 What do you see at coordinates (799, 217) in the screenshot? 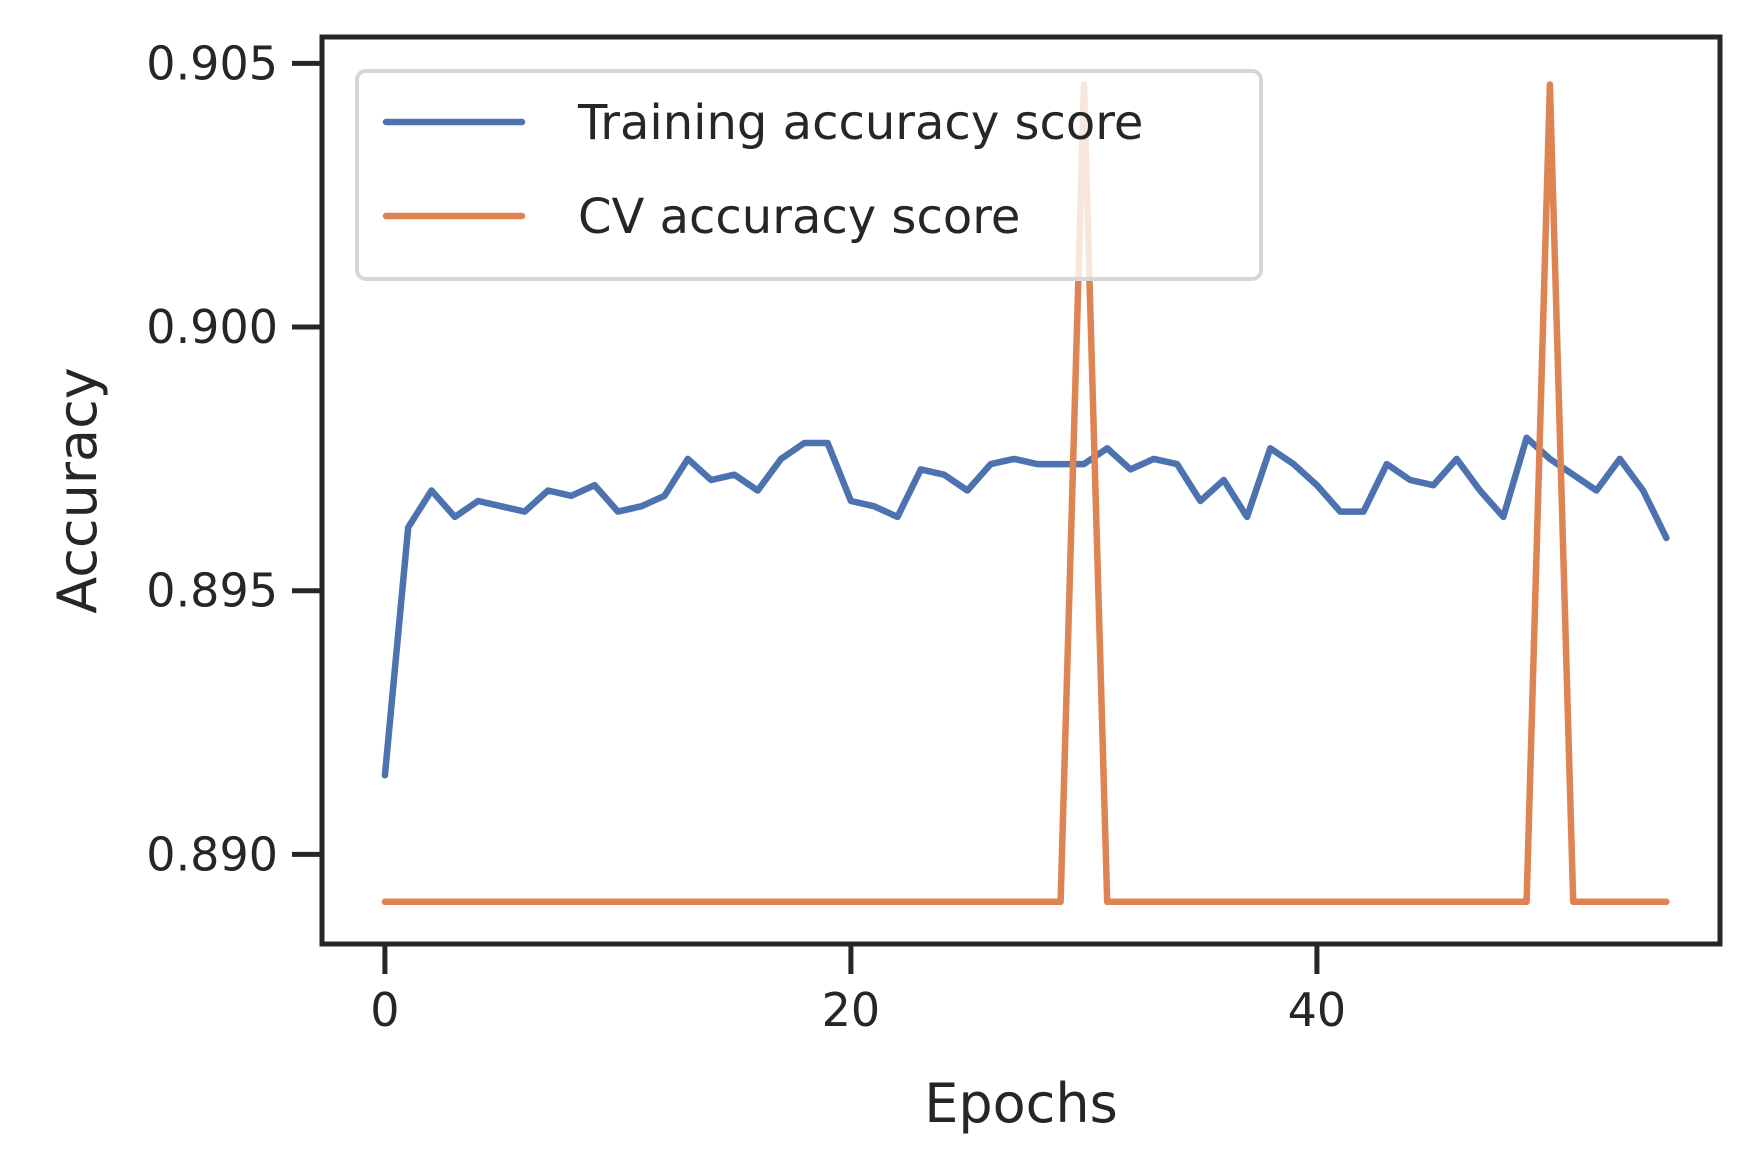
I see `legend-label: CV accuracy score` at bounding box center [799, 217].